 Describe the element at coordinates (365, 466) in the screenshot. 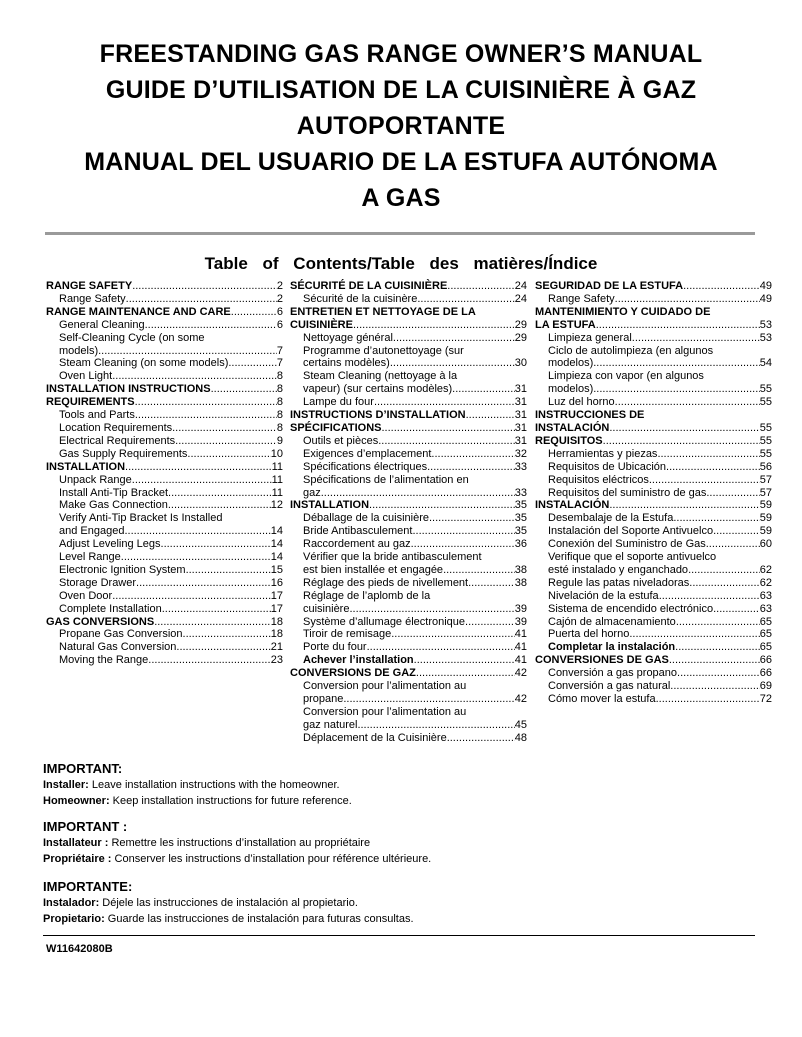

I see `toc-entry-label: Spécifications électriques` at that location.